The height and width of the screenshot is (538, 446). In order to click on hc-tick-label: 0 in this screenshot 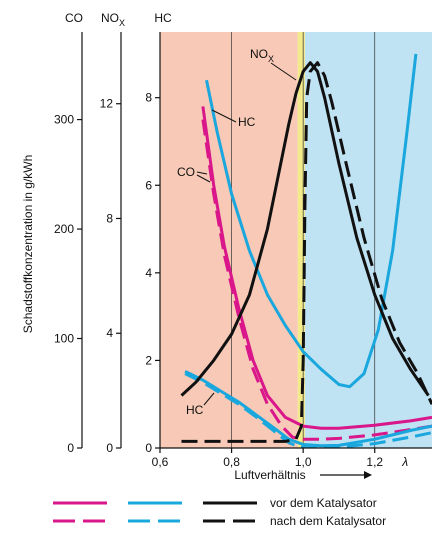, I will do `click(148, 448)`.